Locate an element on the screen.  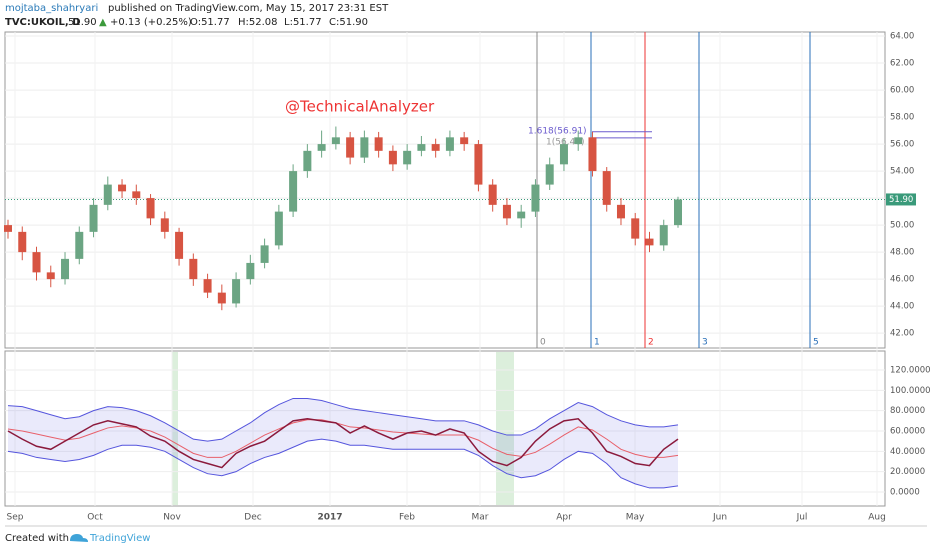
y-tick-label: 46.00 is located at coordinates (902, 280).